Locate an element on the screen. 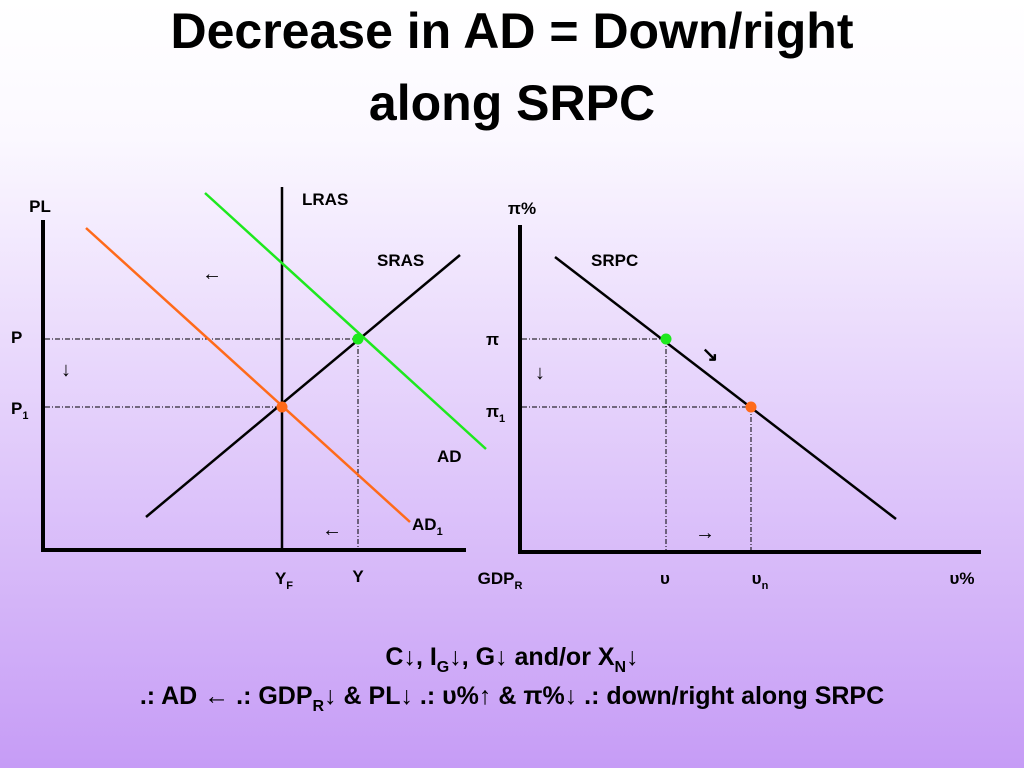 This screenshot has height=768, width=1024. footer-line: C↓, IG↓, G↓ and/or XN↓ is located at coordinates (511, 659).